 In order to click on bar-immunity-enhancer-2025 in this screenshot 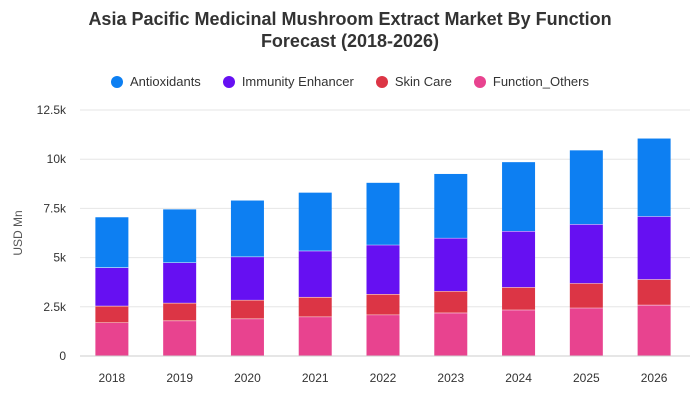, I will do `click(586, 254)`.